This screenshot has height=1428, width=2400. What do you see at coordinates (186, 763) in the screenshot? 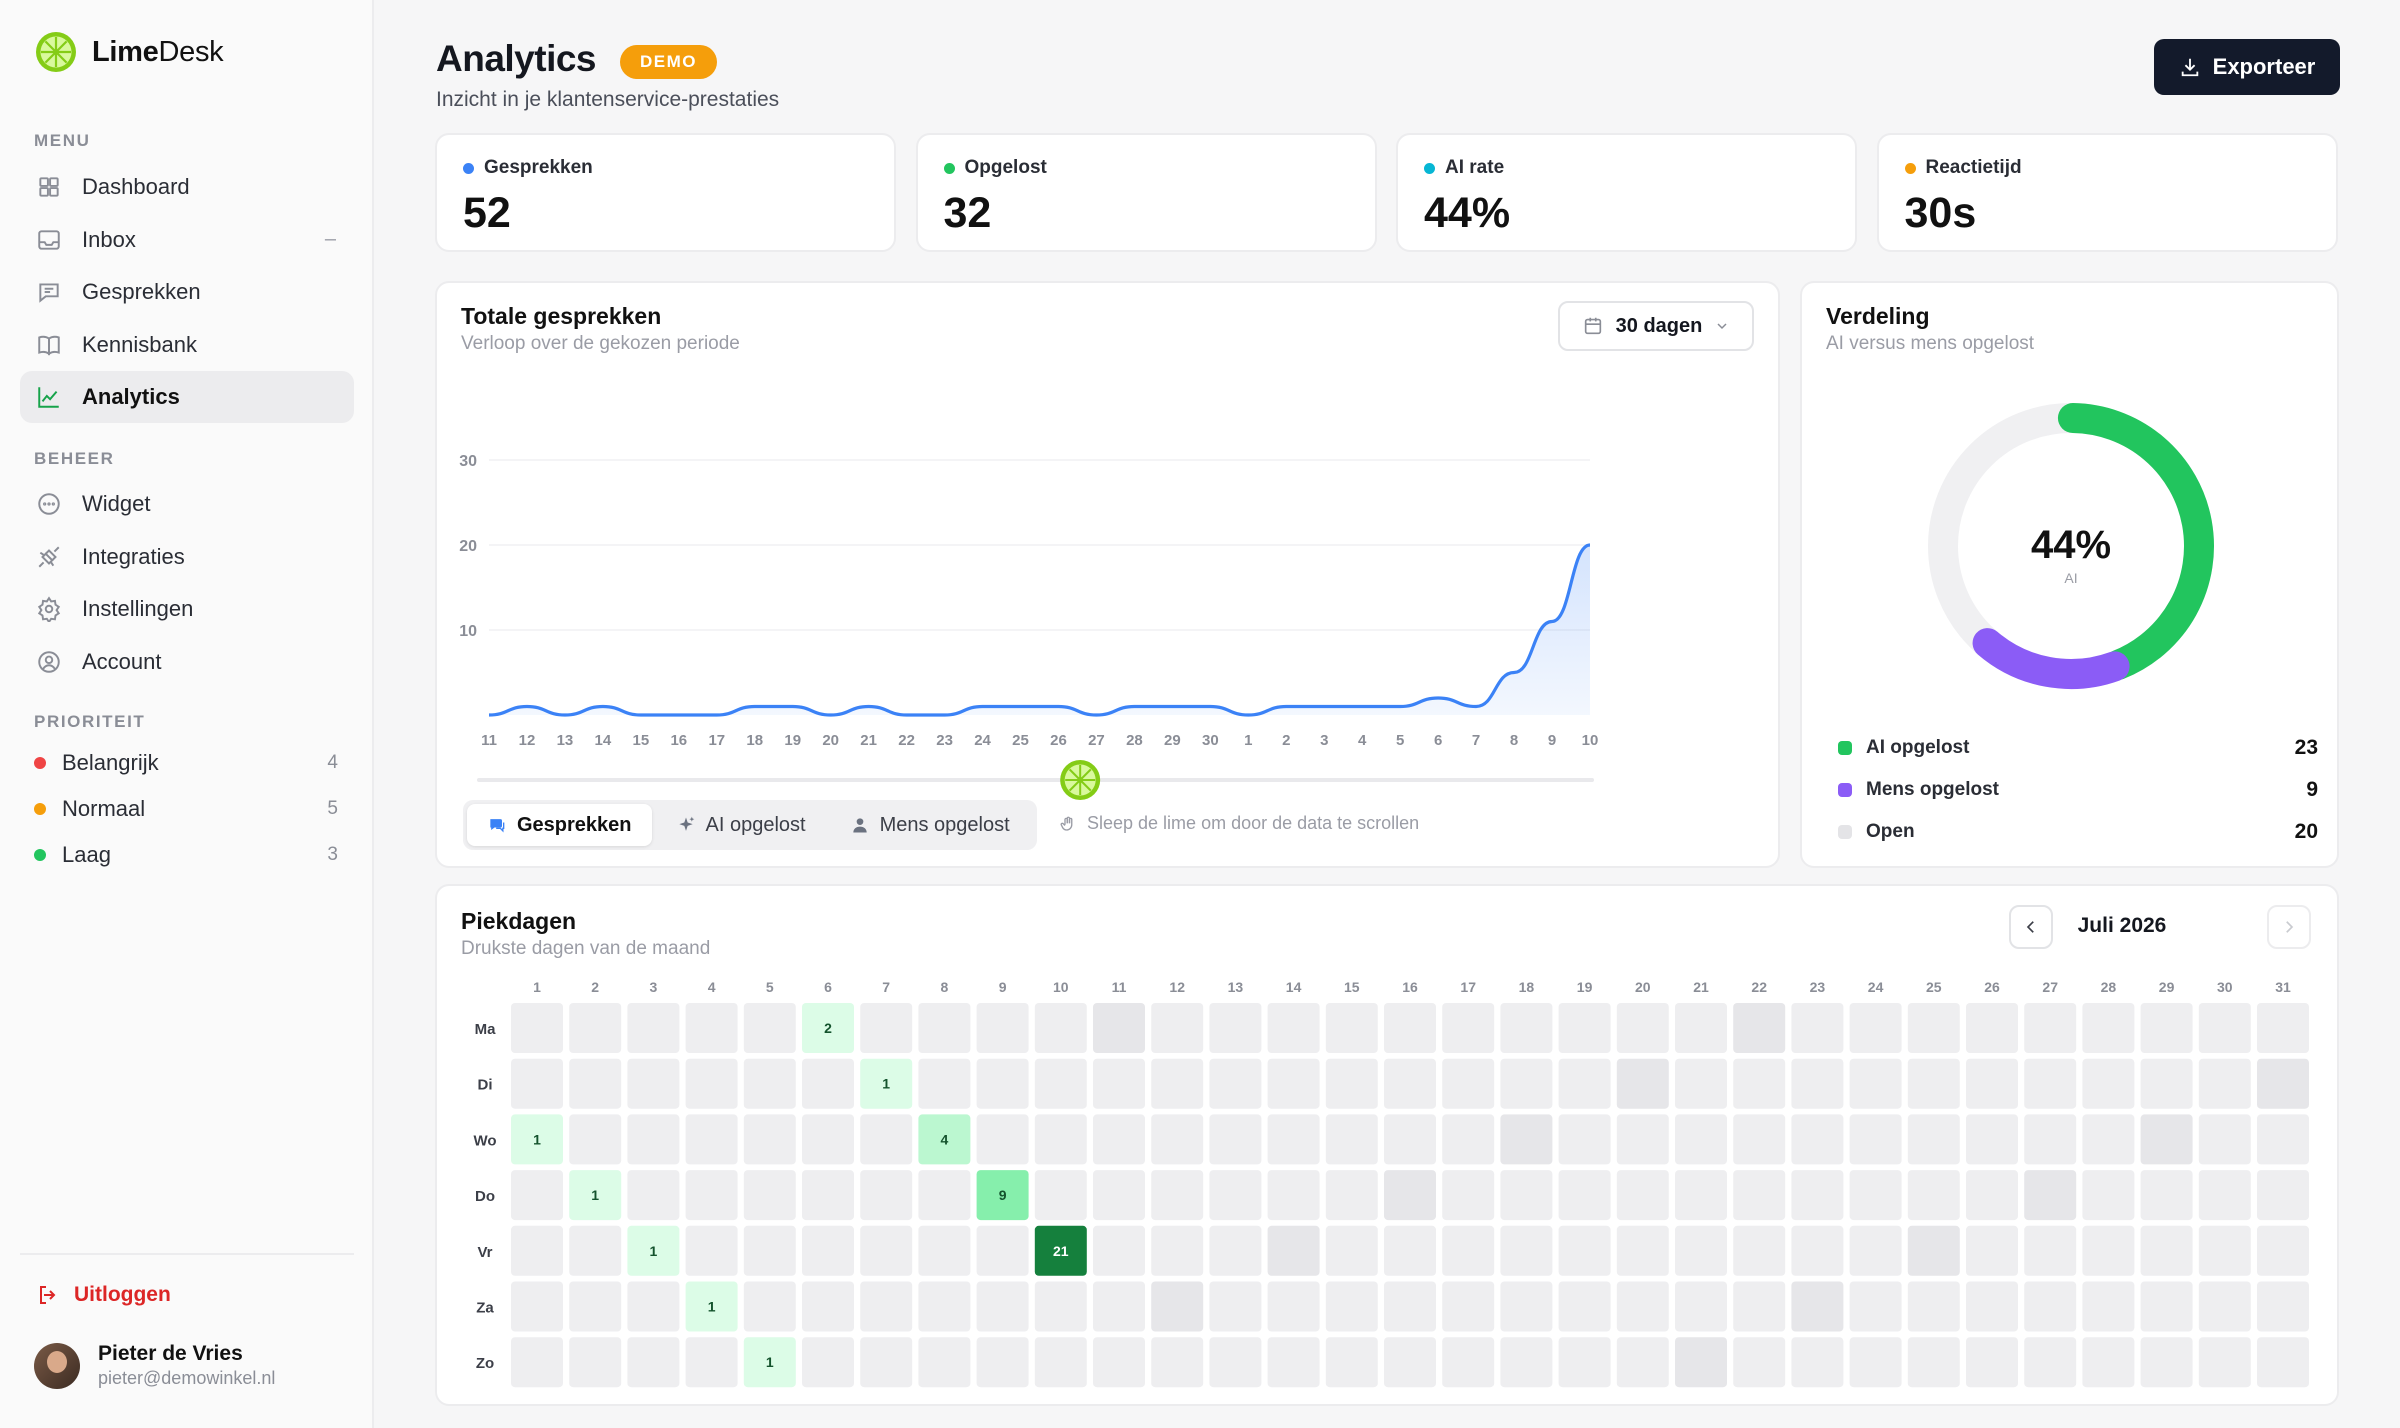
I see `priority-belangrijk: Belangrijk 4` at bounding box center [186, 763].